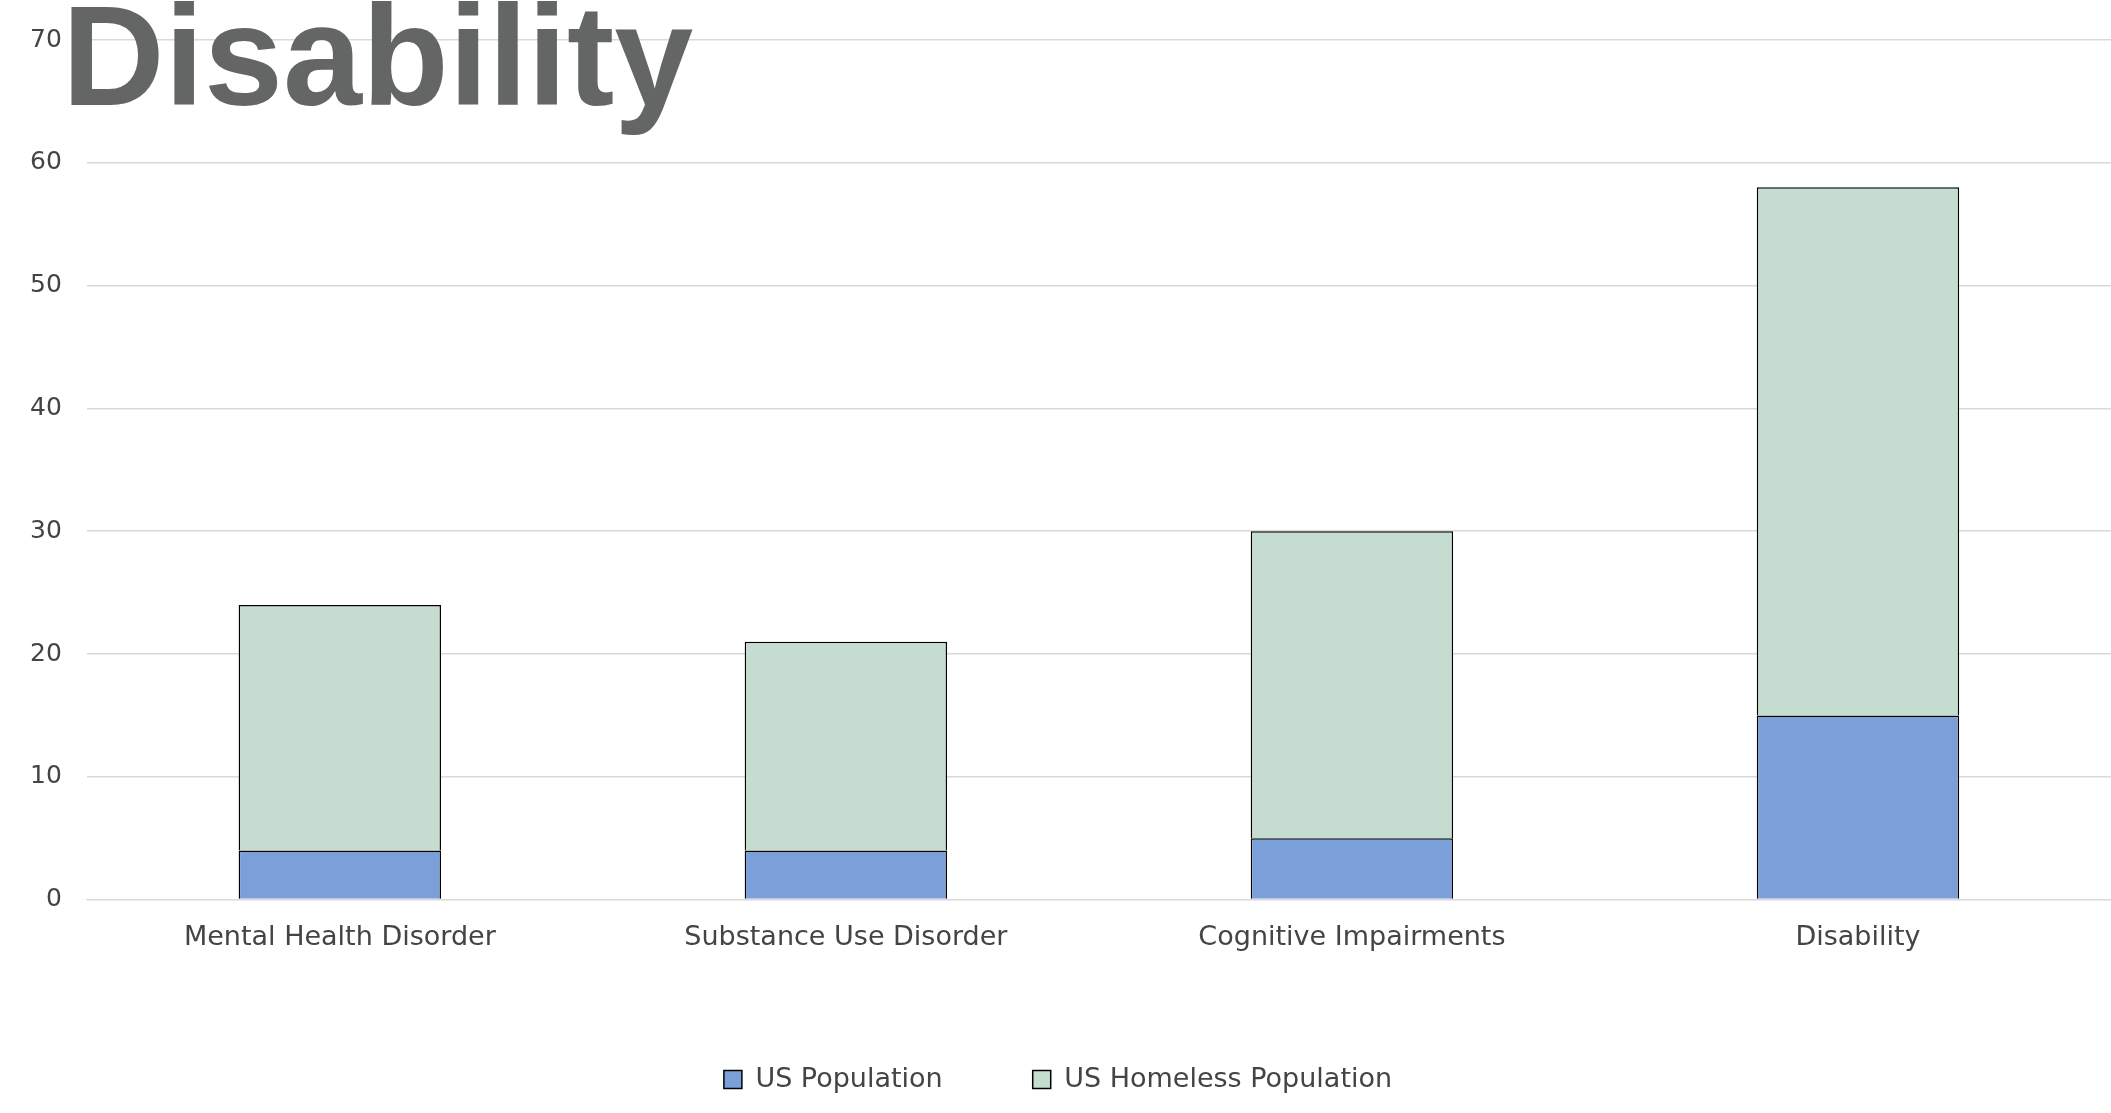  What do you see at coordinates (46, 529) in the screenshot?
I see `y-tick-label: 30` at bounding box center [46, 529].